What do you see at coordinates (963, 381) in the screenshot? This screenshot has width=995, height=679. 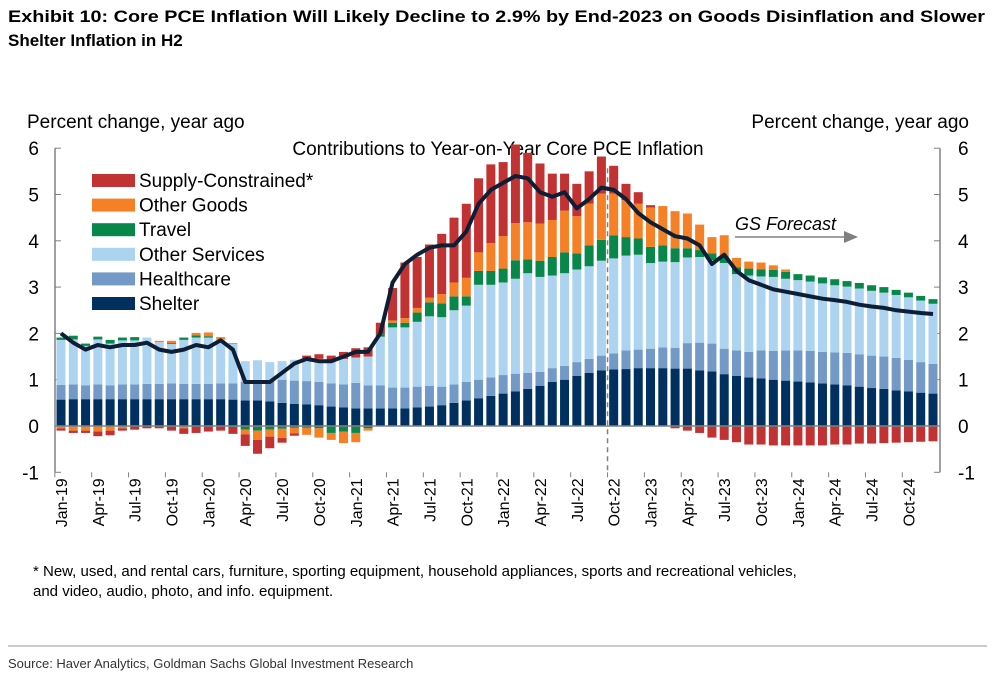 I see `y-tick-label-right: 1` at bounding box center [963, 381].